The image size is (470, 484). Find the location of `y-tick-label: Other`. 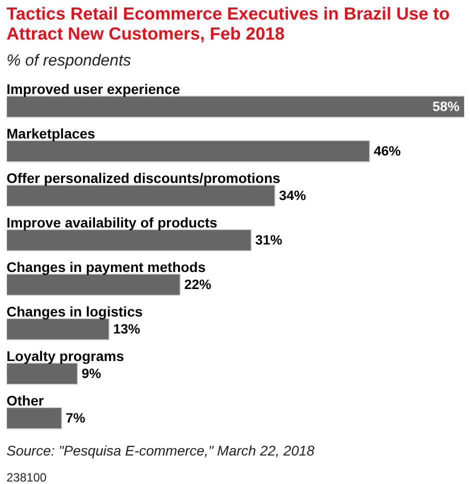

y-tick-label: Other is located at coordinates (25, 400).